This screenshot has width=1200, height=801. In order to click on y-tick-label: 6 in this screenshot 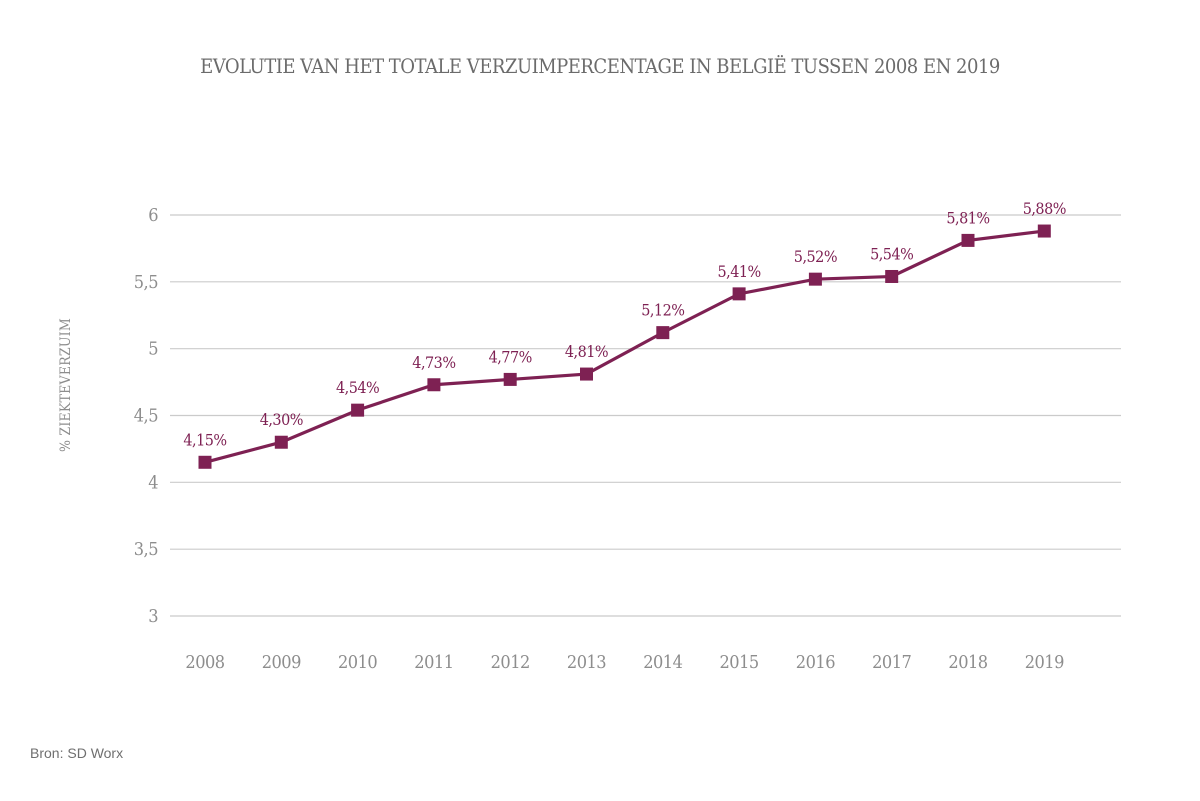, I will do `click(153, 215)`.